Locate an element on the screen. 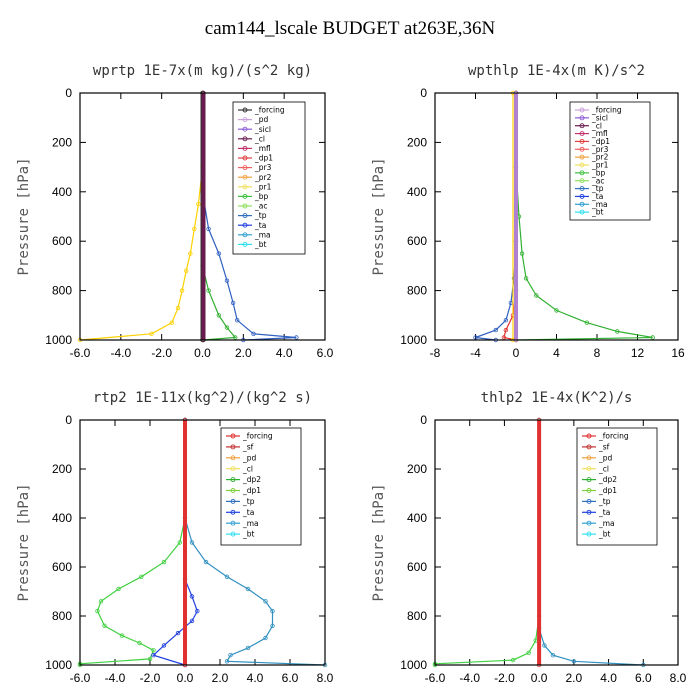 Image resolution: width=700 pixels, height=700 pixels. y-axis-label: Pressure [hPa] is located at coordinates (24, 542).